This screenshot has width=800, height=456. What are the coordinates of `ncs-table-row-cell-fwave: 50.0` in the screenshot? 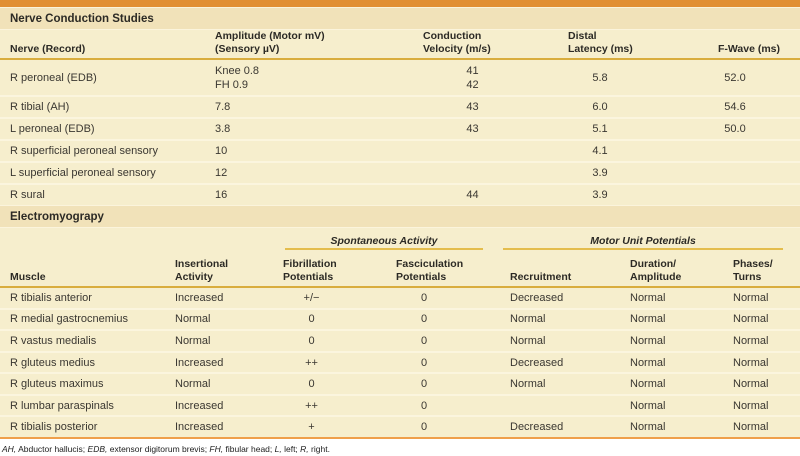 It's located at (735, 129).